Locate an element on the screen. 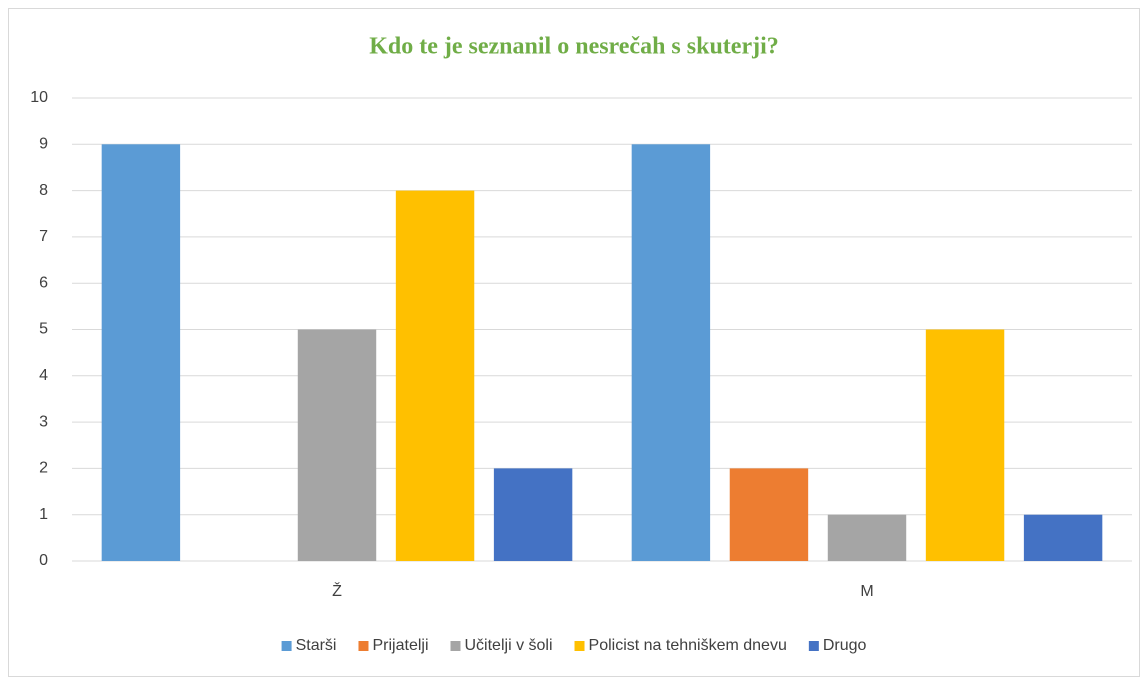 This screenshot has height=677, width=1148. y-tick-label: 2 is located at coordinates (43, 468).